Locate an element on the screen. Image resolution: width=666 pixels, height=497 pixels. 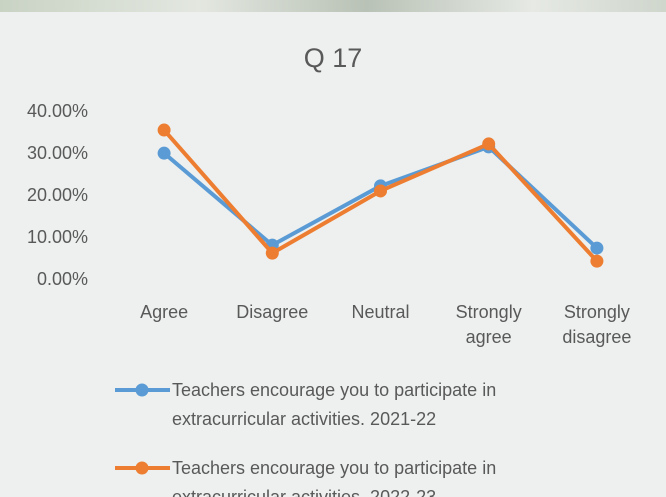
x-tick-label: Strongly disagree is located at coordinates (597, 324).